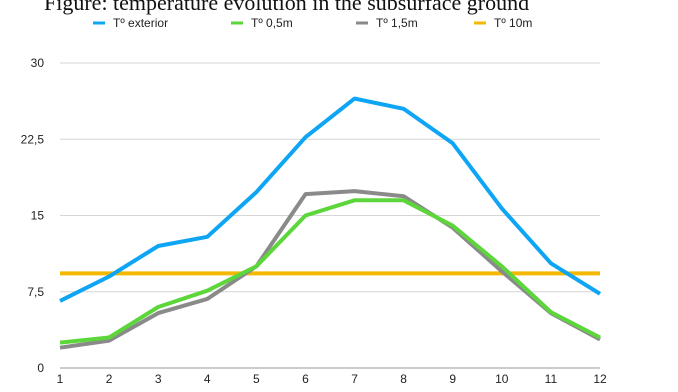 The height and width of the screenshot is (392, 678). I want to click on y-axis-ticks: 0 7,5 15 22,5 30, so click(33, 215).